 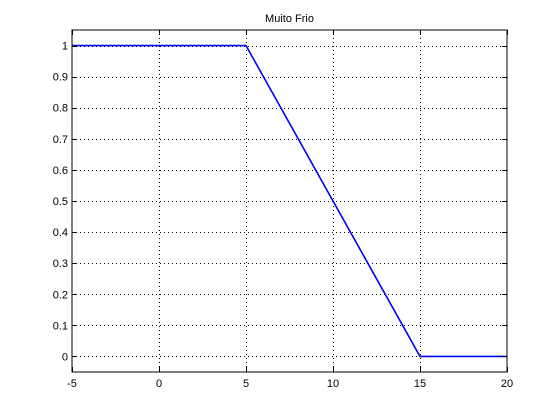 I want to click on x-tick-label: -5, so click(x=72, y=384).